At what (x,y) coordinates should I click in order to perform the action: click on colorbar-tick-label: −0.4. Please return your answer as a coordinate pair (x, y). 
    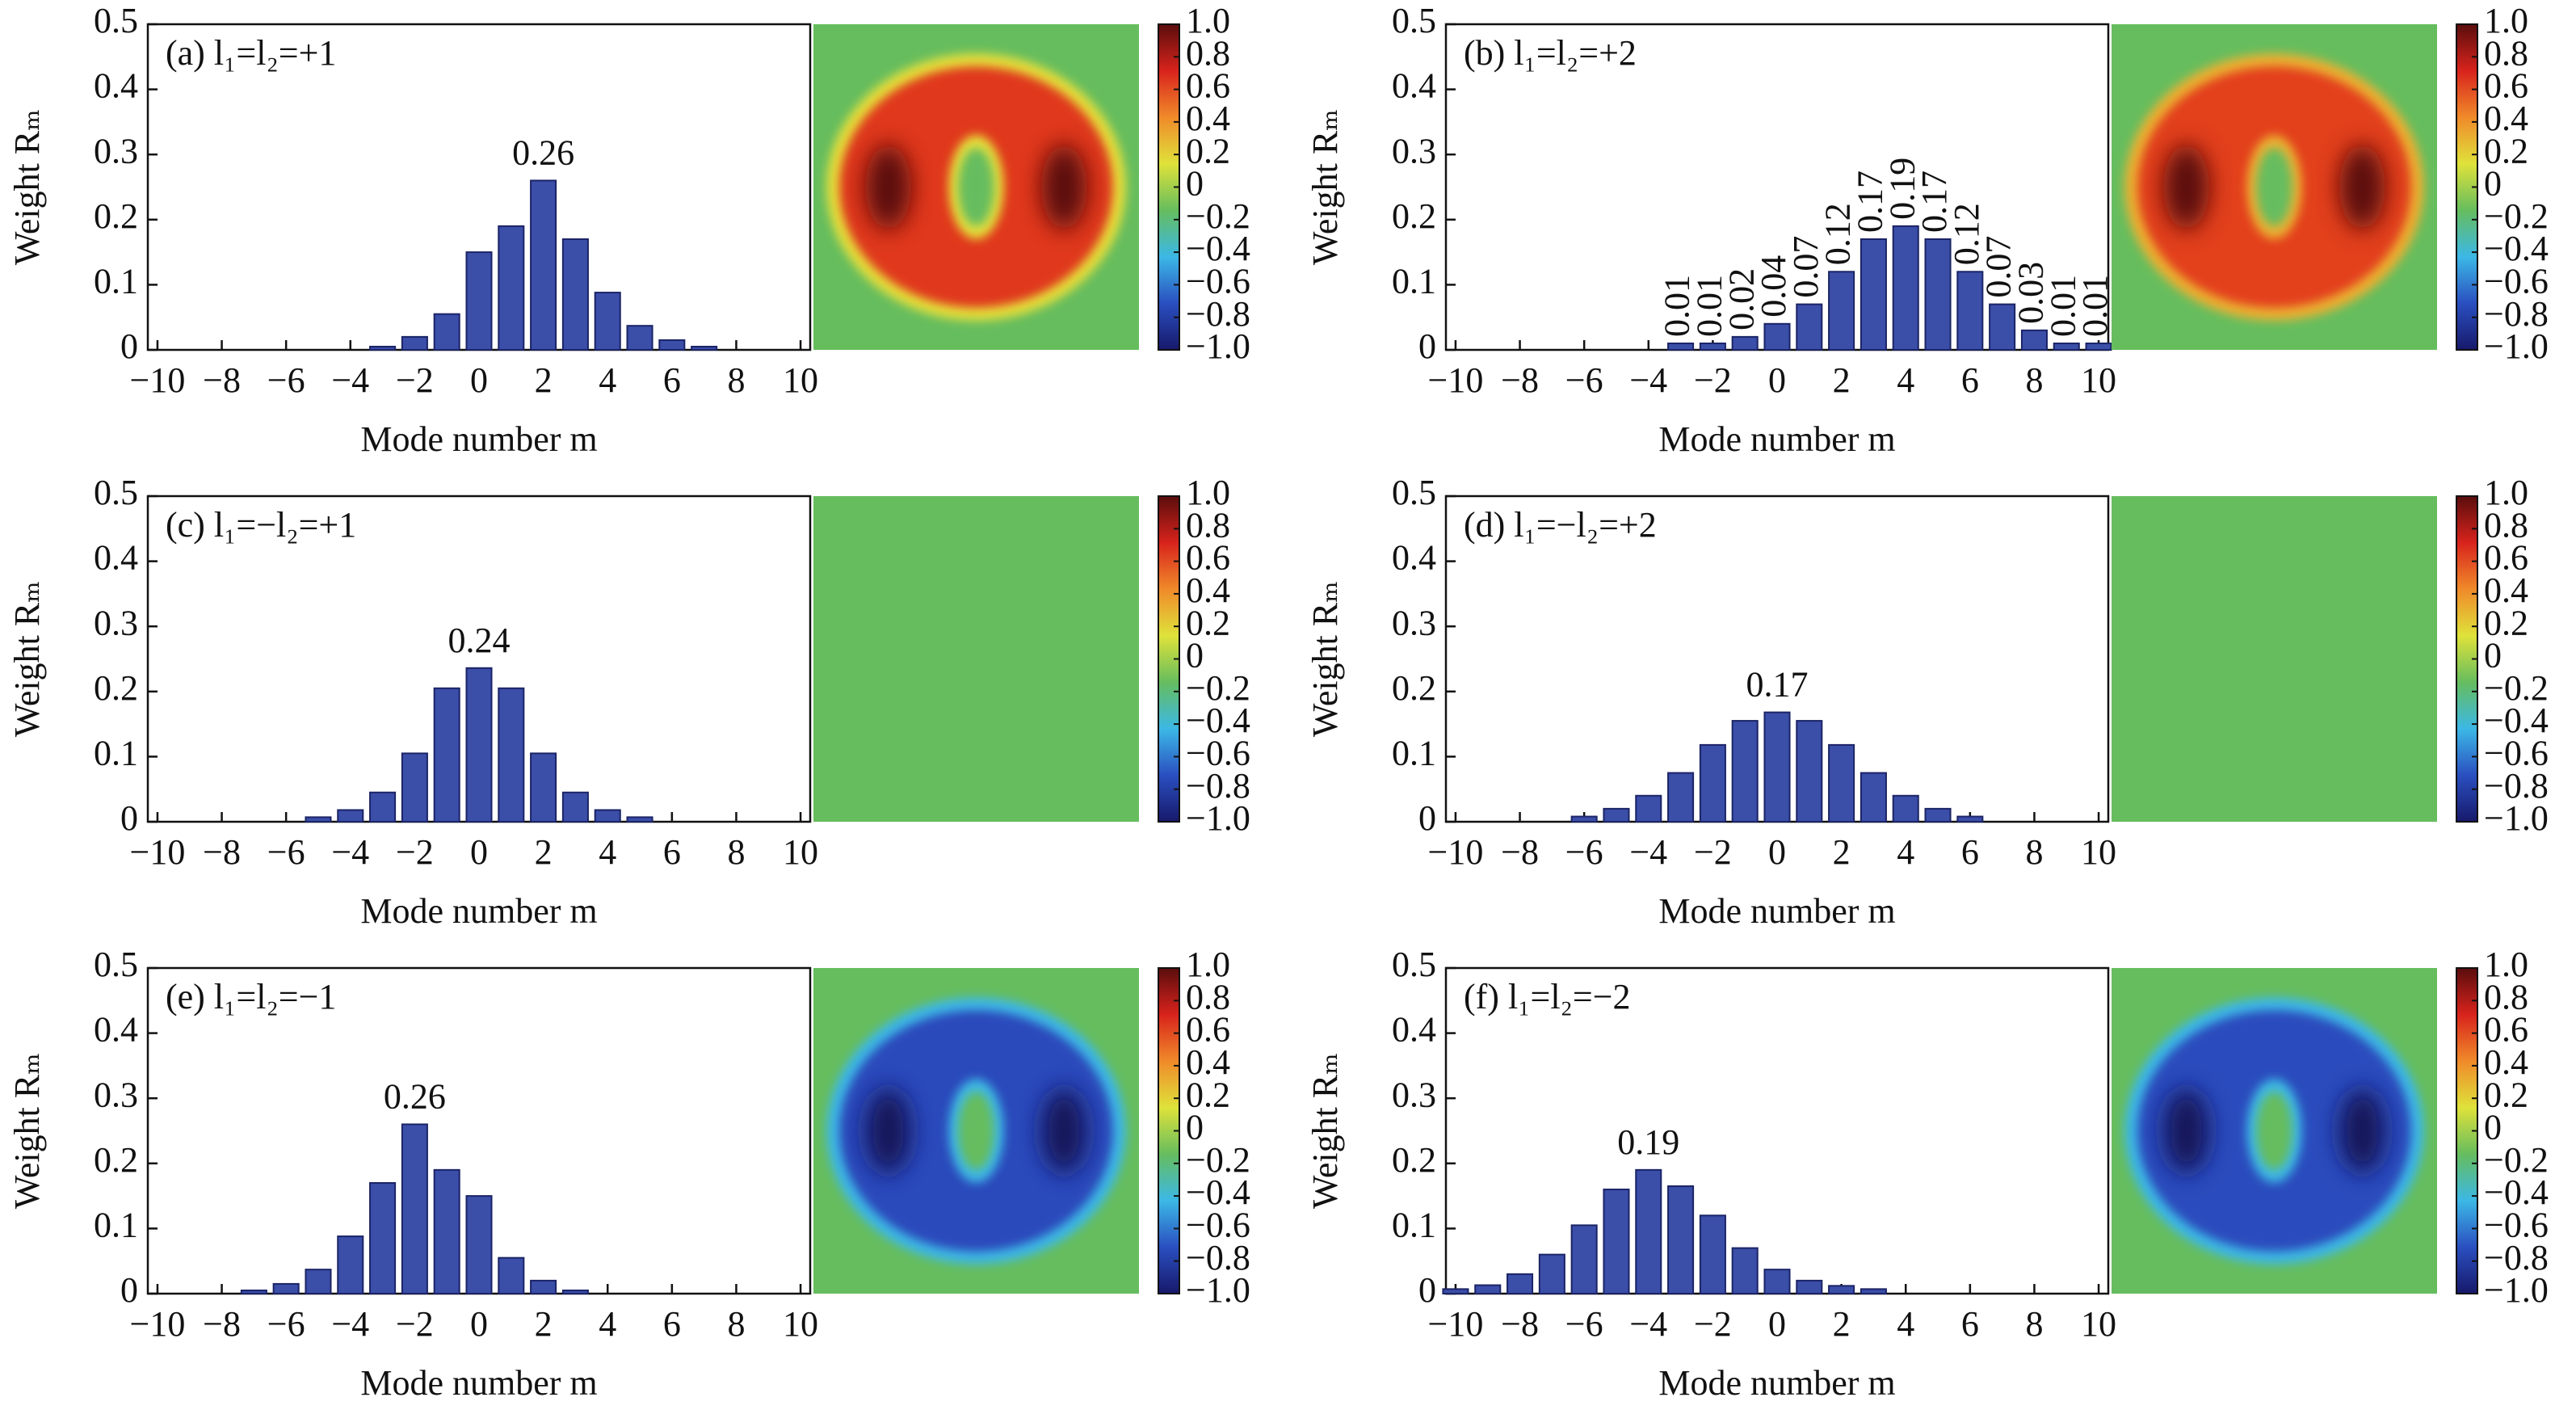
    Looking at the image, I should click on (1218, 720).